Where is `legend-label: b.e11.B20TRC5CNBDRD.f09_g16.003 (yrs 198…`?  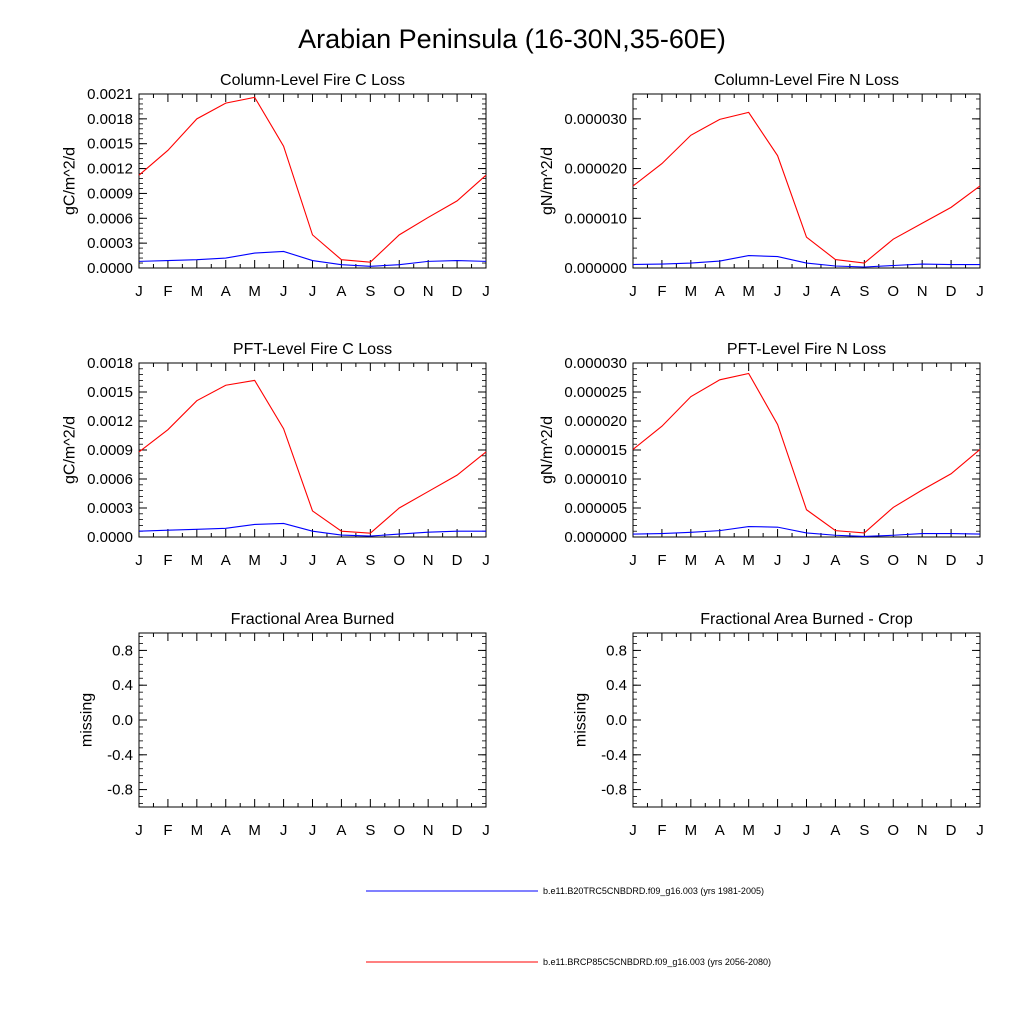
legend-label: b.e11.B20TRC5CNBDRD.f09_g16.003 (yrs 198… is located at coordinates (653, 891).